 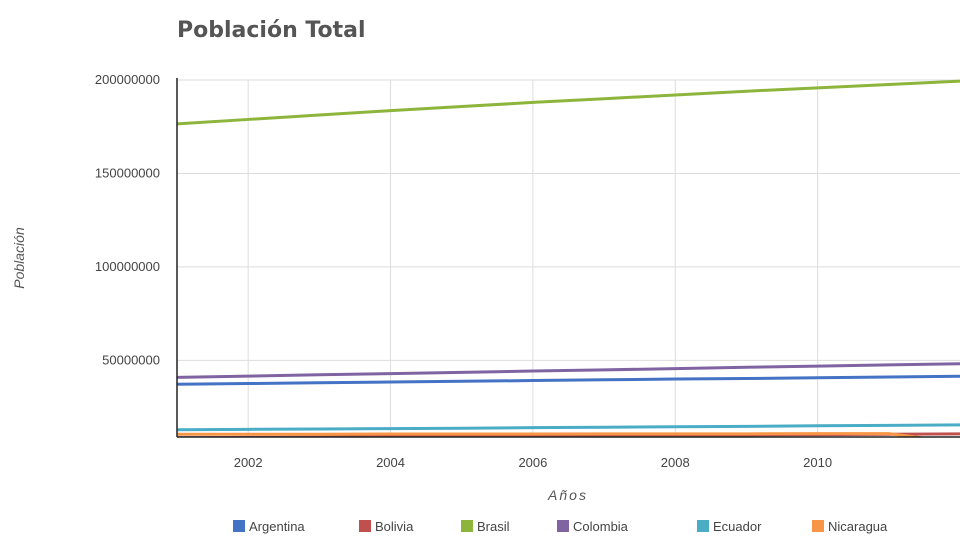 What do you see at coordinates (568, 102) in the screenshot?
I see `series-line-brasil` at bounding box center [568, 102].